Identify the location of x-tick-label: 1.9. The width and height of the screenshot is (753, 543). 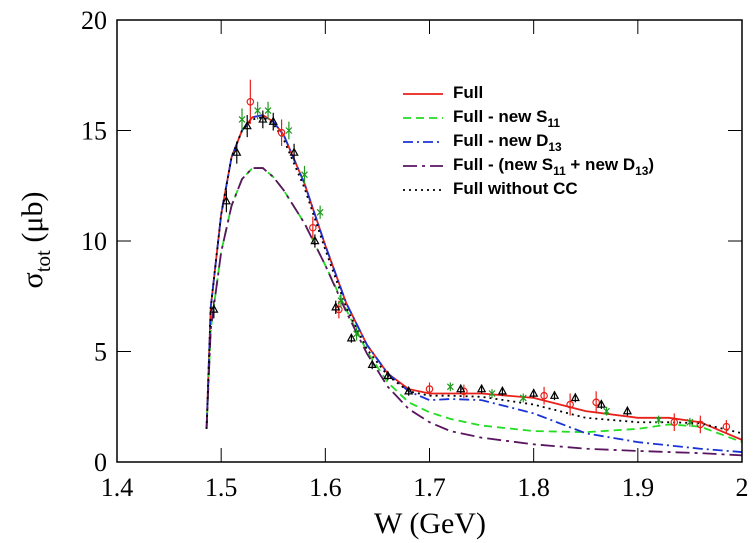
(638, 487).